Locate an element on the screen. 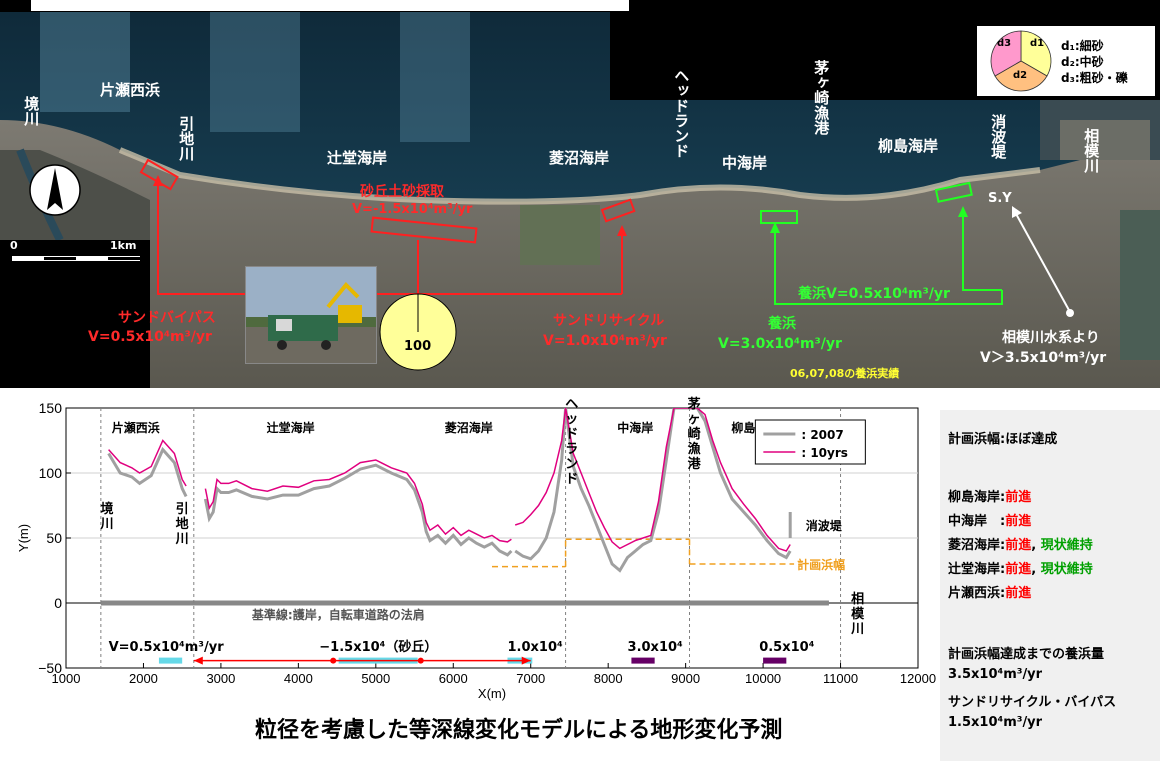  x-tick-label: 6000 is located at coordinates (453, 678).